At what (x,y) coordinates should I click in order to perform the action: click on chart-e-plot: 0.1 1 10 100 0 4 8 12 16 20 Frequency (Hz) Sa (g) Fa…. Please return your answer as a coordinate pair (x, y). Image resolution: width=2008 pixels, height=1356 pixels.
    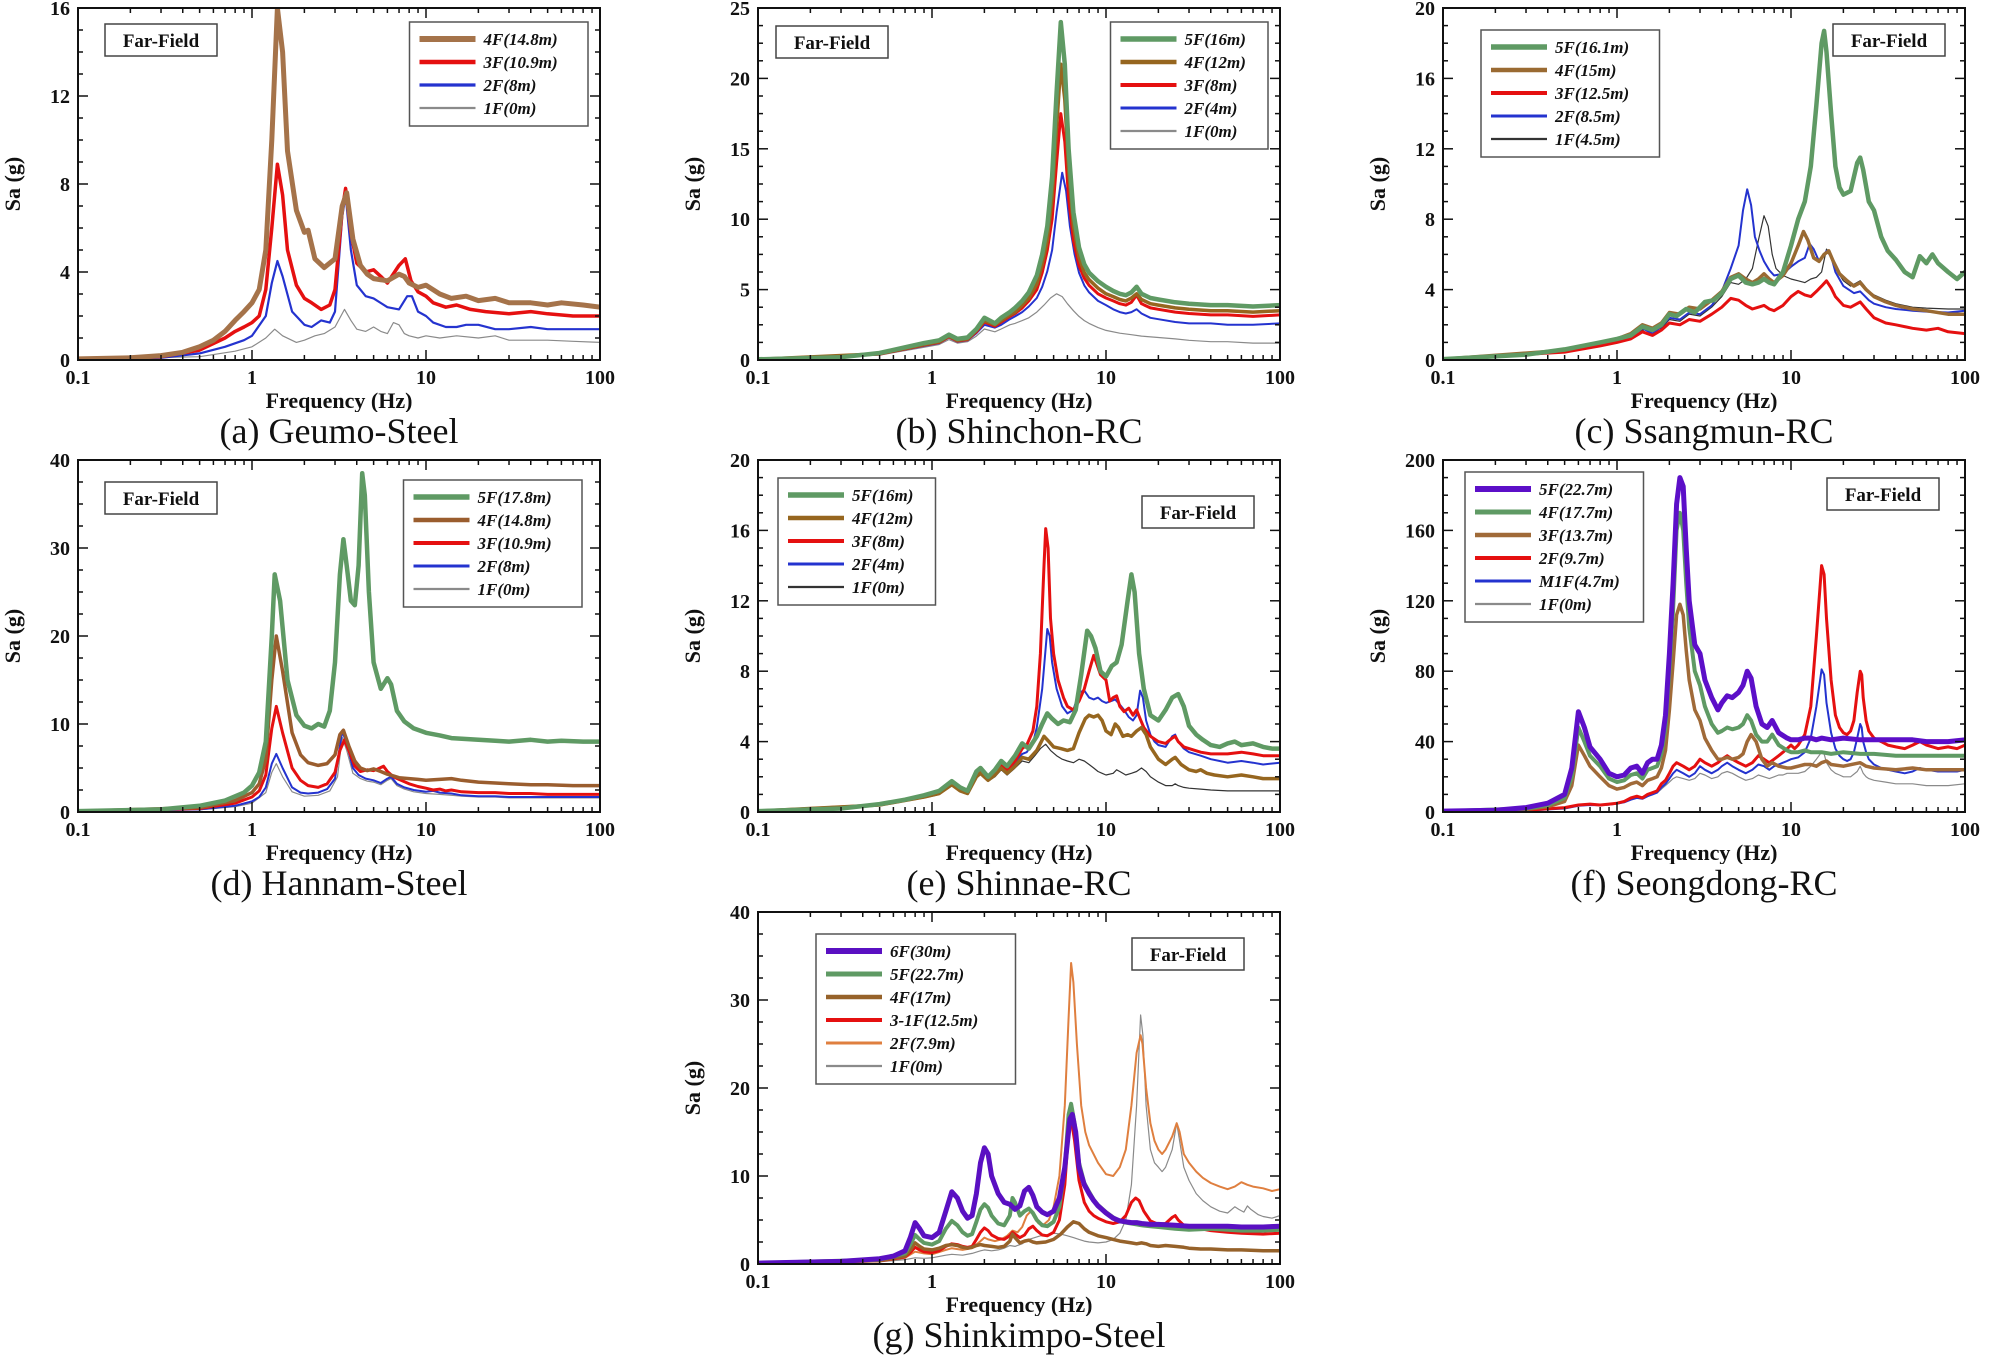
    Looking at the image, I should click on (987, 657).